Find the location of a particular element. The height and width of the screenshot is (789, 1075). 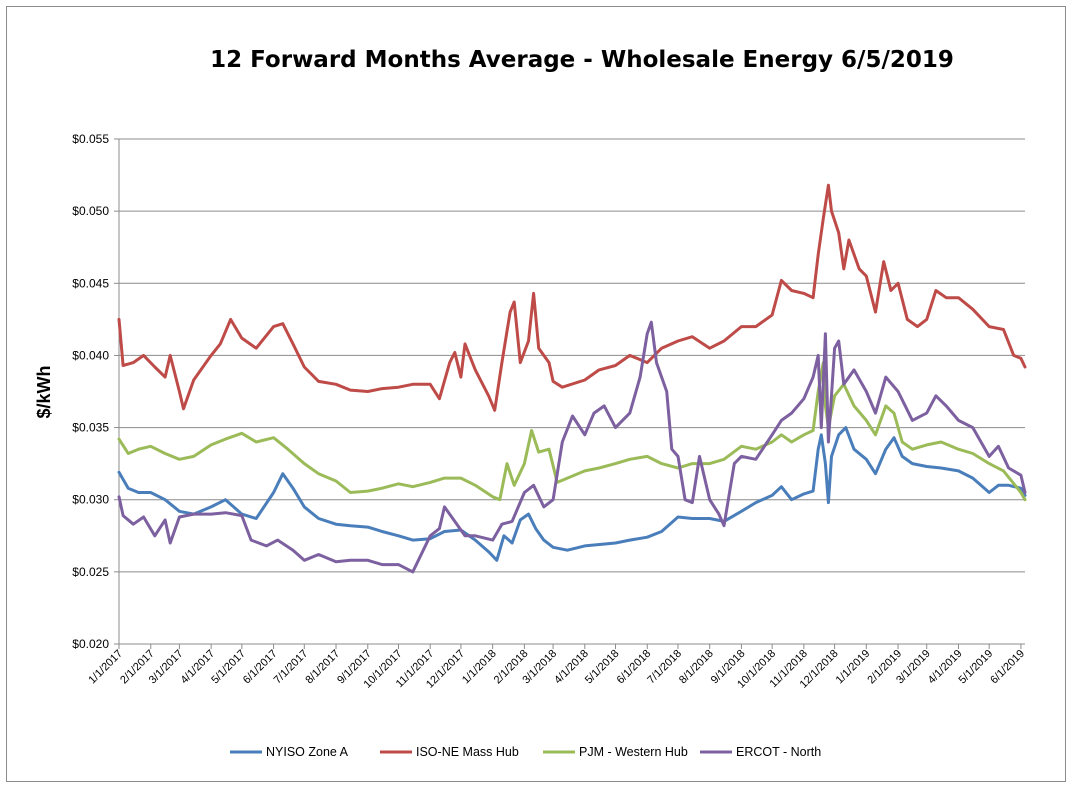

y-tick-label: $0.045 is located at coordinates (90, 283).